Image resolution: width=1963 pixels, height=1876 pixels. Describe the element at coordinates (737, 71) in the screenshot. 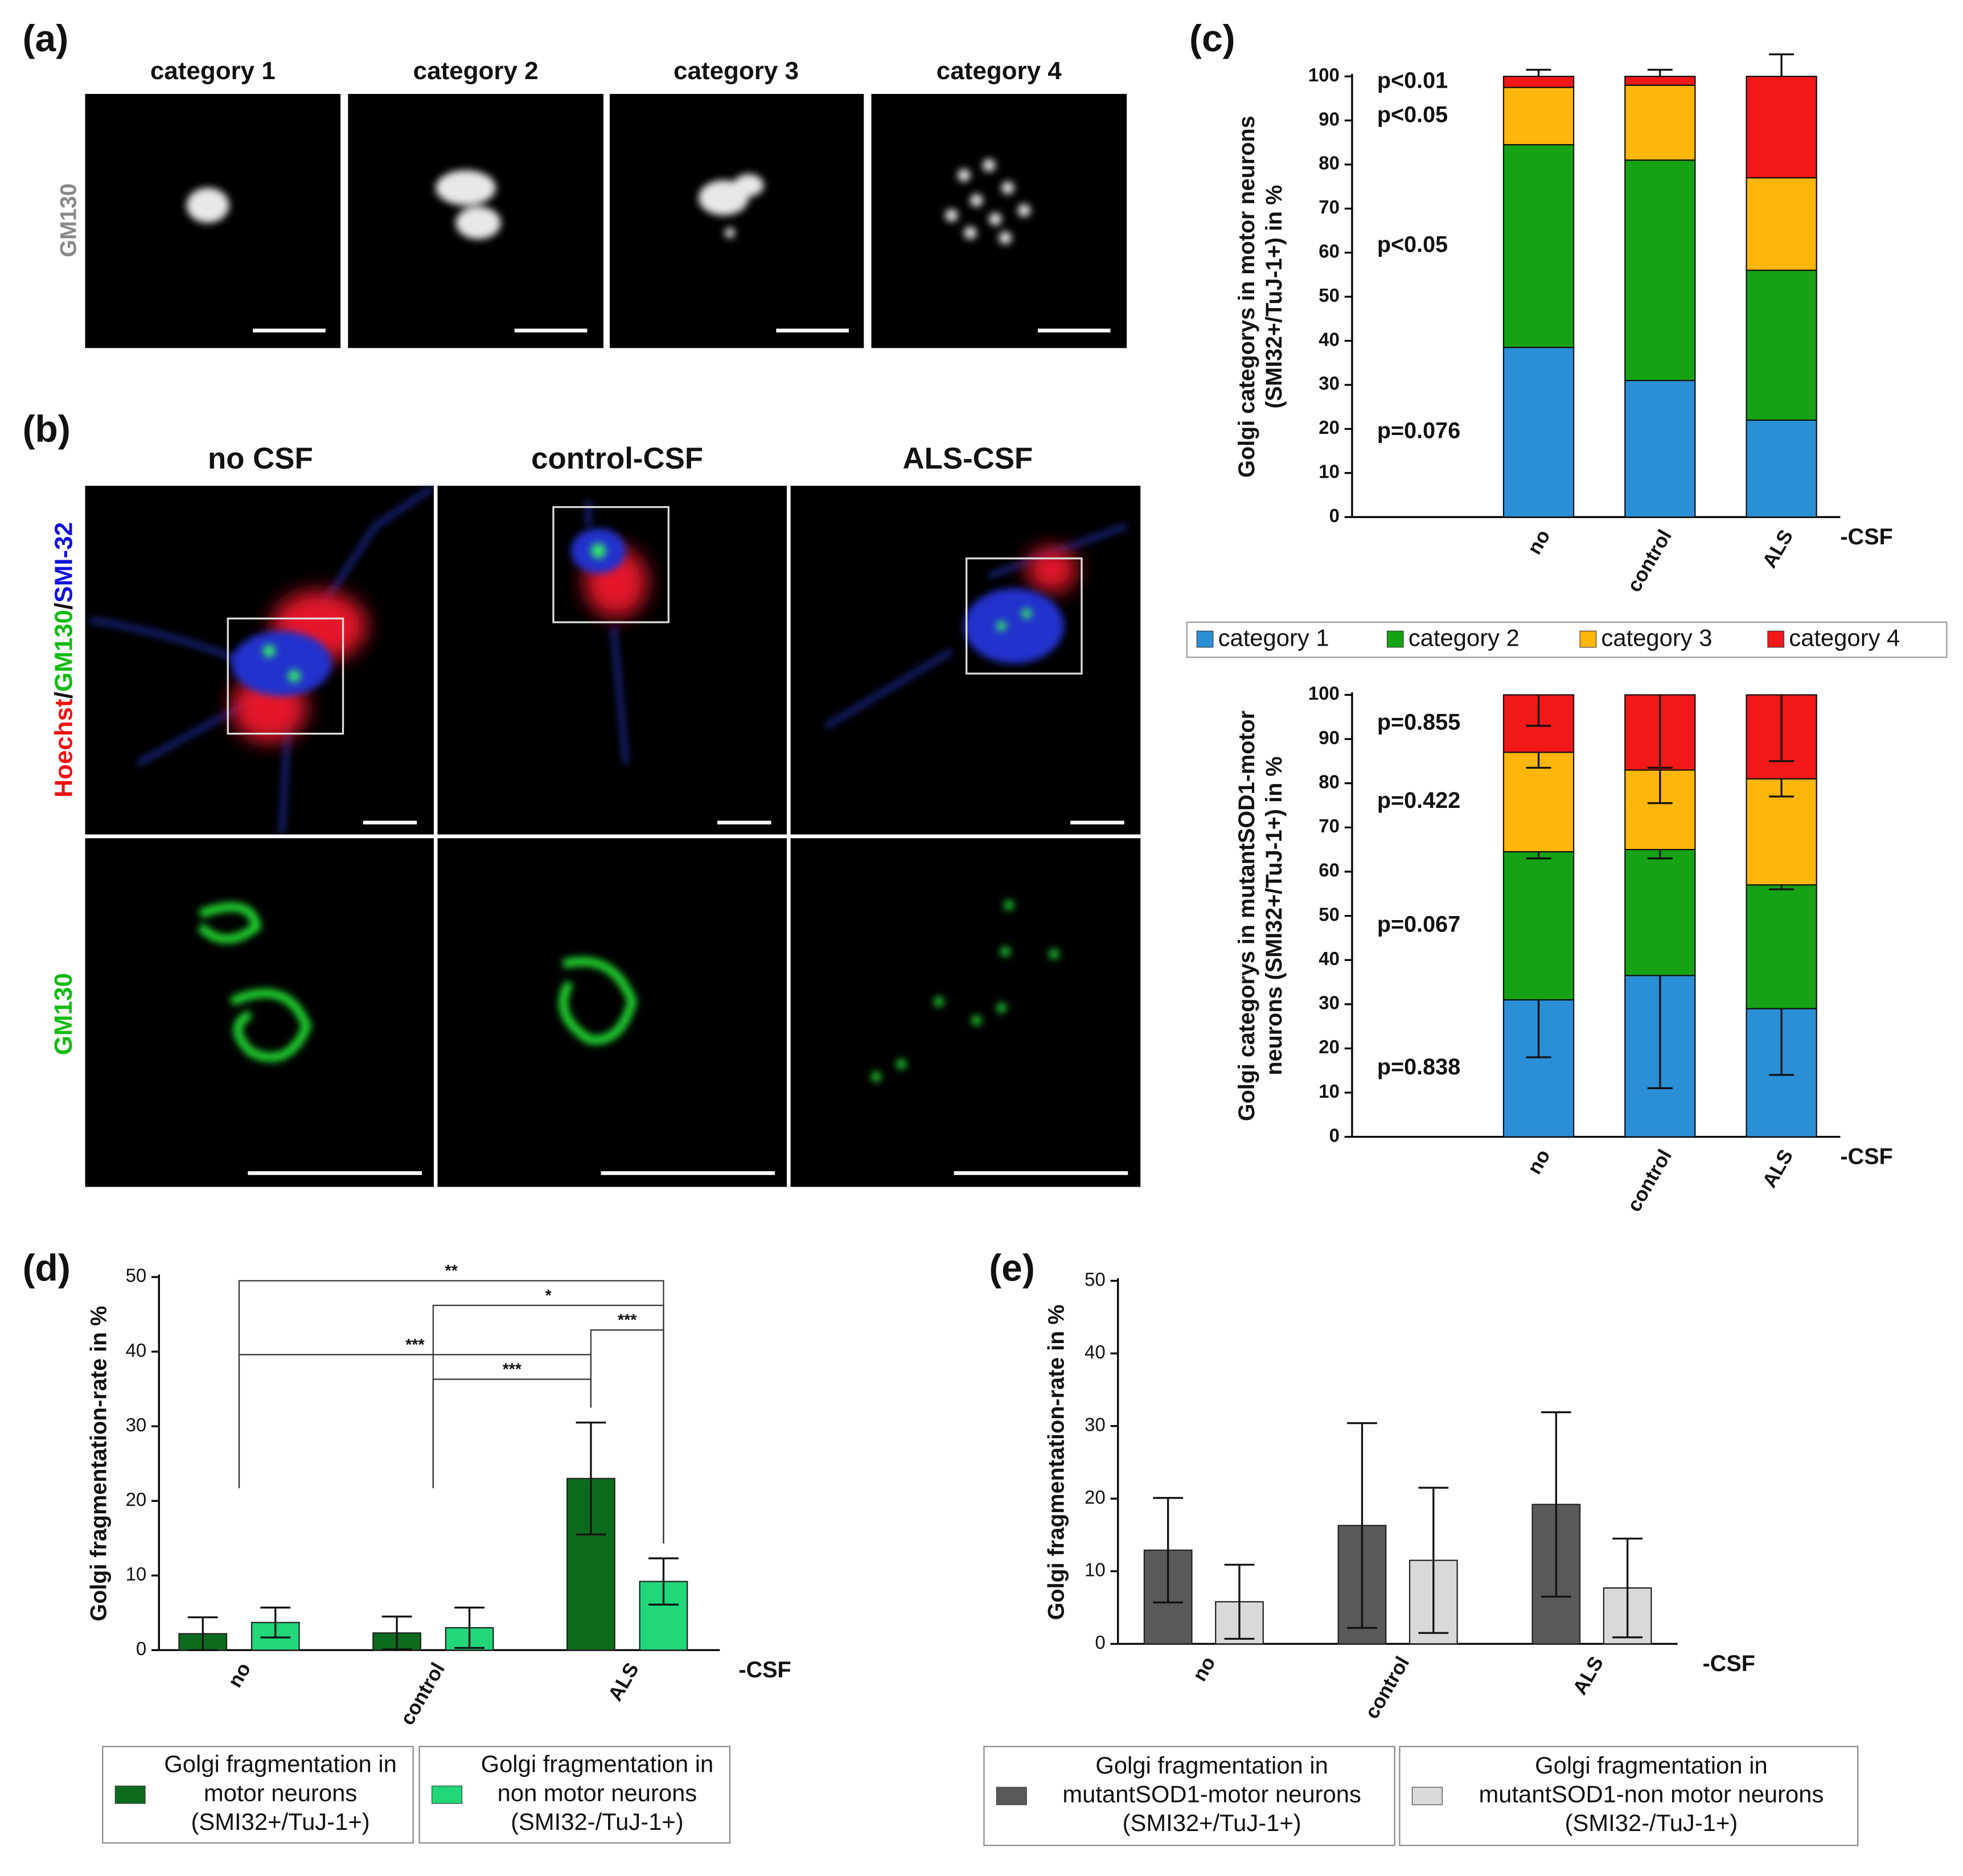

I see `image-title: category 3` at that location.